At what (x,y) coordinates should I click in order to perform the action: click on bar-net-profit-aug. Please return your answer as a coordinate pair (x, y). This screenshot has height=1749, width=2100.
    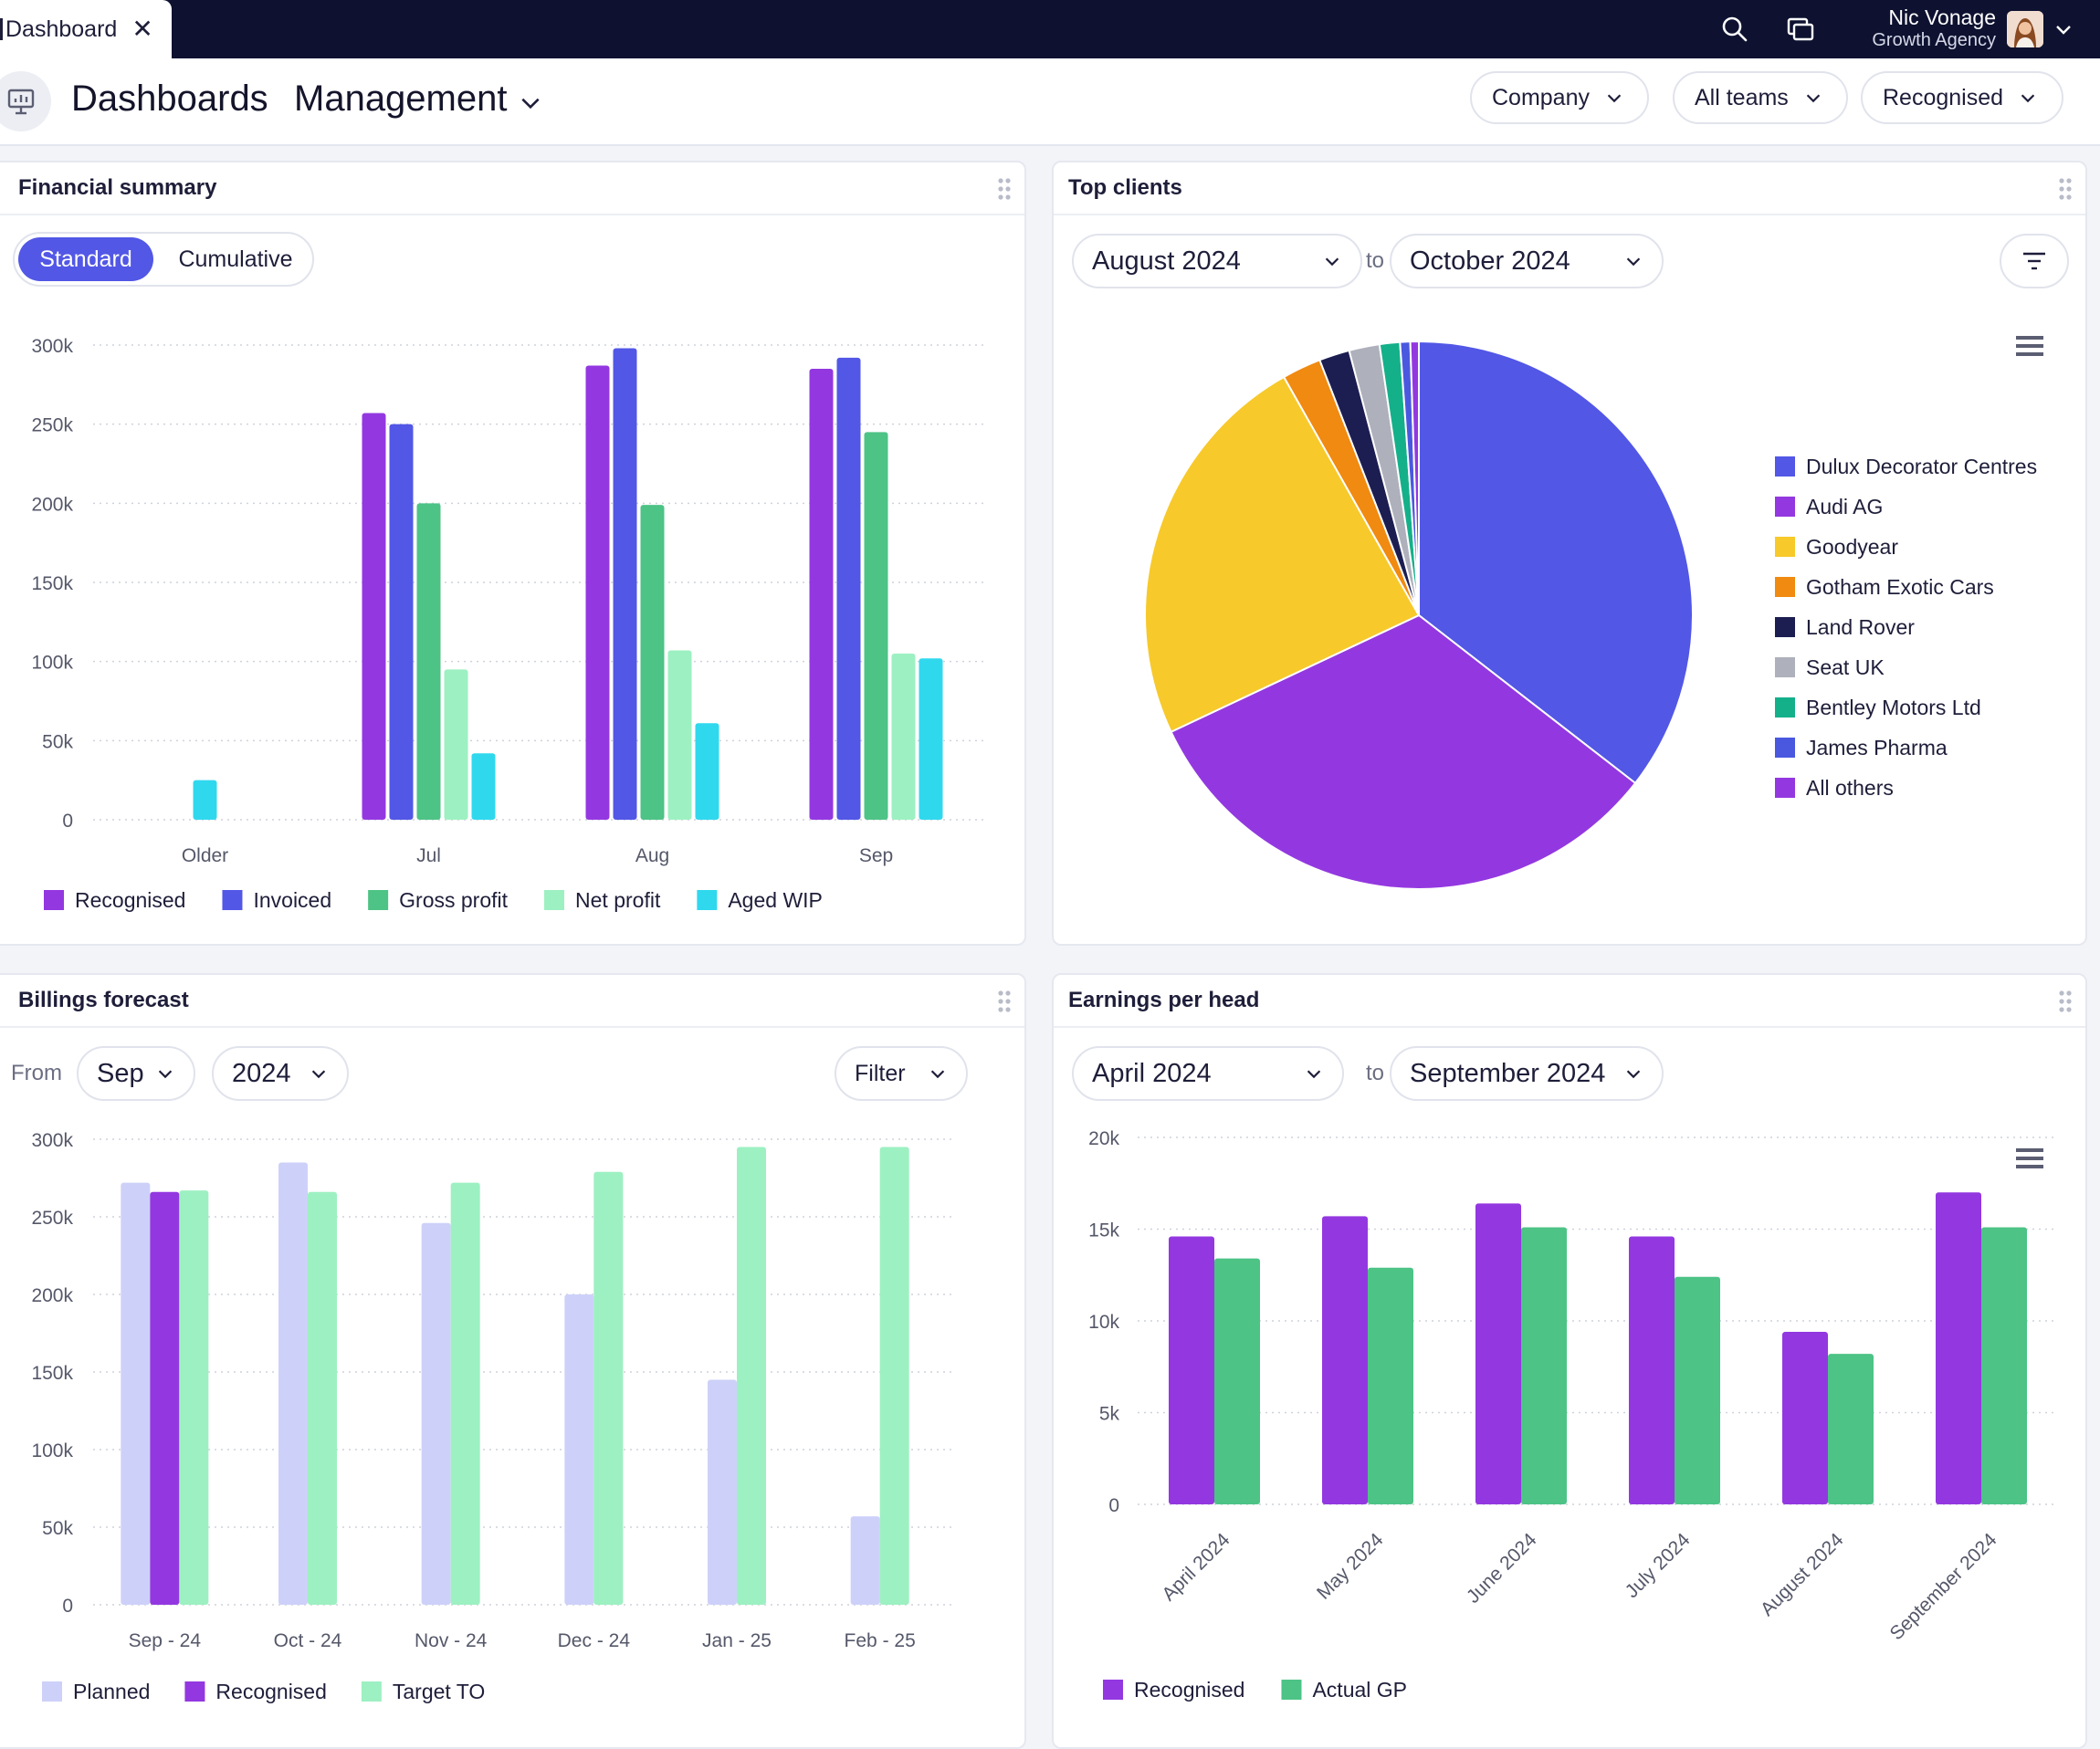
    Looking at the image, I should click on (679, 735).